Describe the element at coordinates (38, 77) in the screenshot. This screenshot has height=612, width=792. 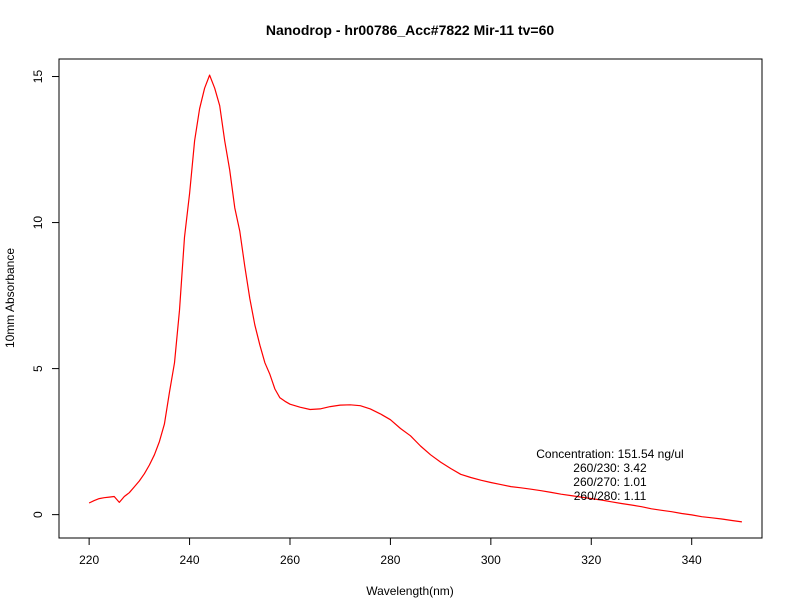
I see `y-tick-label: 15` at that location.